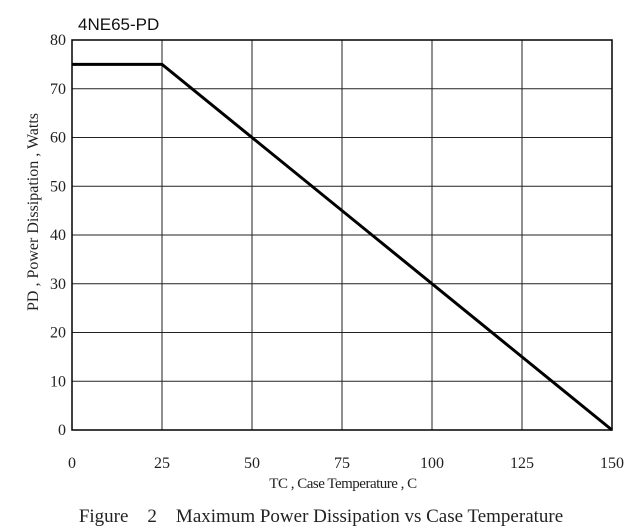 The image size is (638, 532). Describe the element at coordinates (612, 463) in the screenshot. I see `x-tick-label-6: 150` at that location.